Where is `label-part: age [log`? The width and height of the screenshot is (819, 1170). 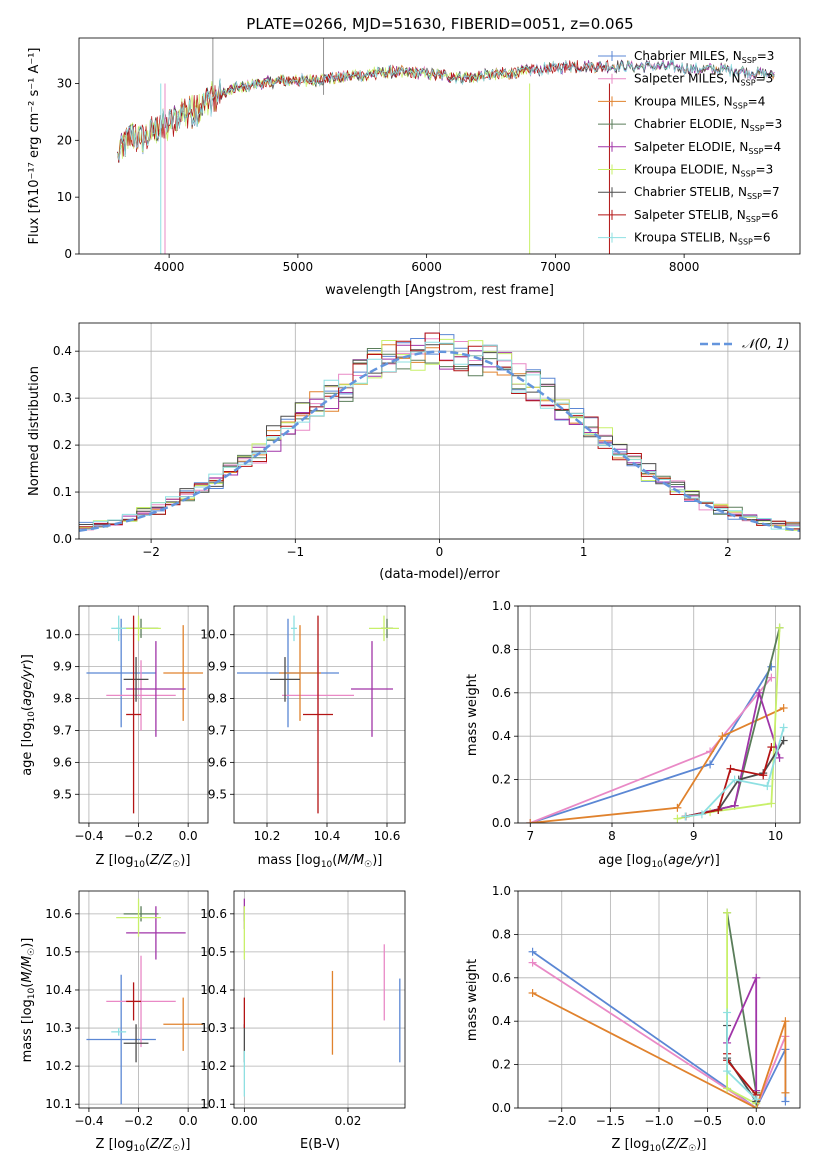 label-part: age [log is located at coordinates (624, 860).